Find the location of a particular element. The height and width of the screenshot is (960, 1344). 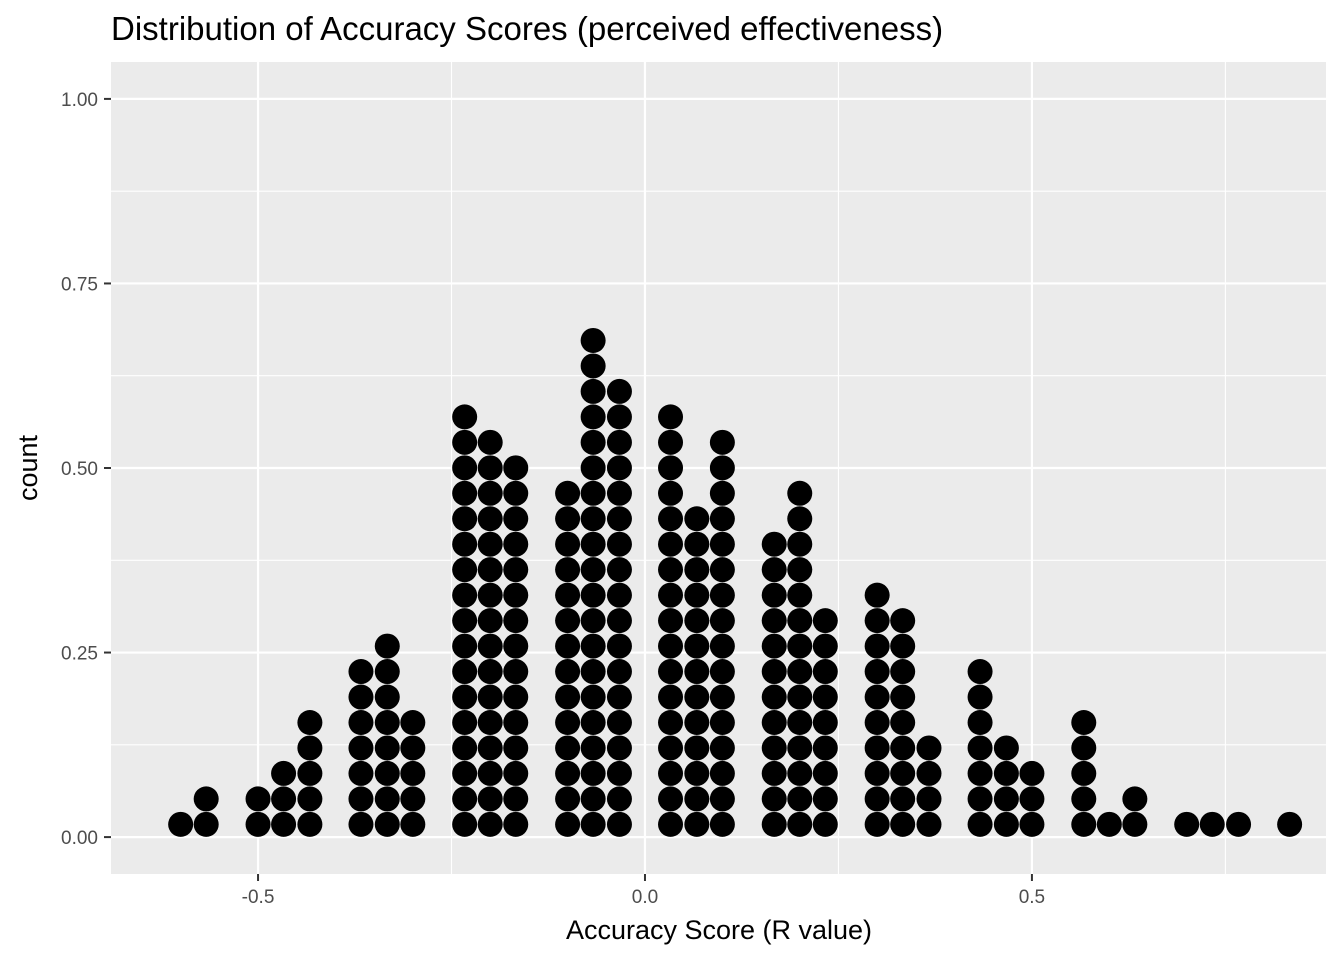

y-tick-label: 0.75 is located at coordinates (79, 284).